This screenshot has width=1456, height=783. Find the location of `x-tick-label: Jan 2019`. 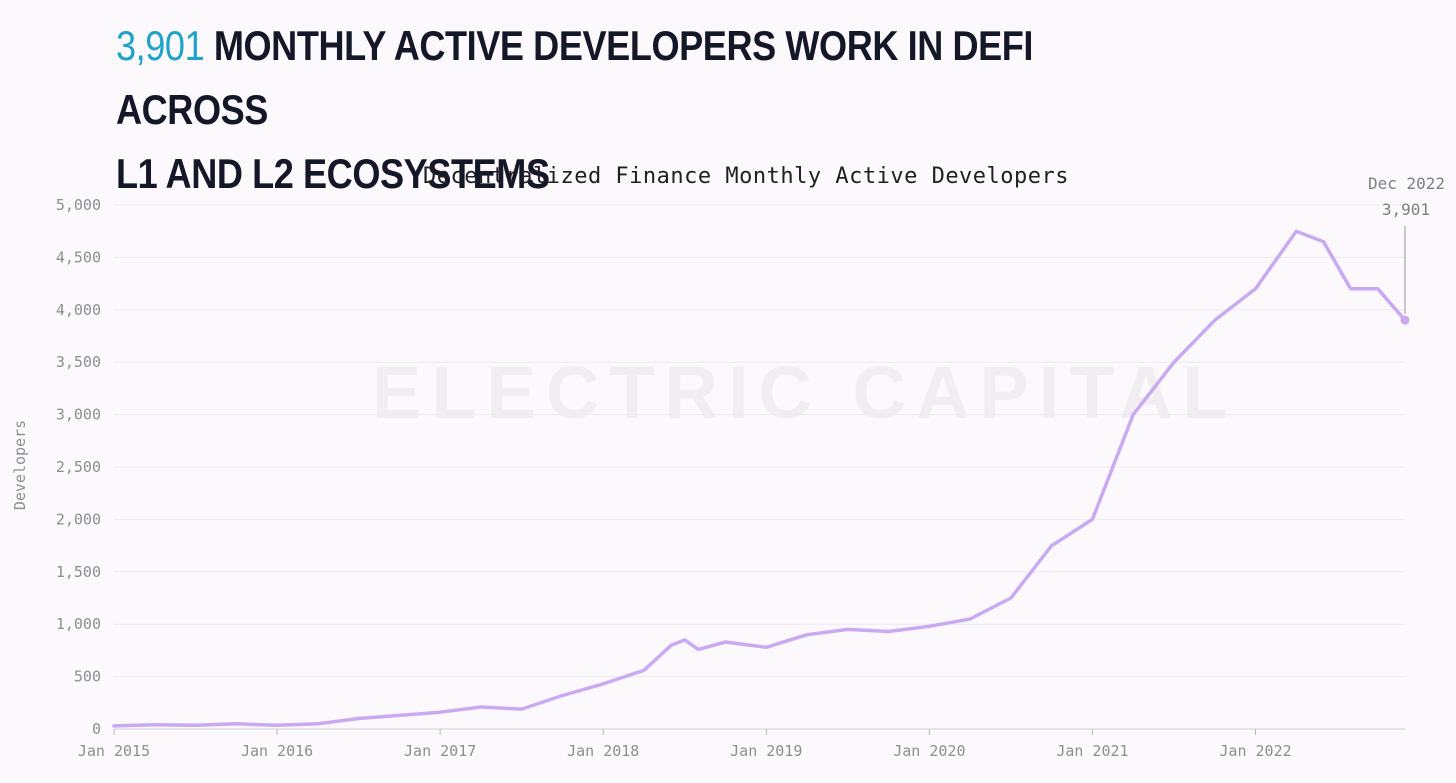

x-tick-label: Jan 2019 is located at coordinates (766, 751).